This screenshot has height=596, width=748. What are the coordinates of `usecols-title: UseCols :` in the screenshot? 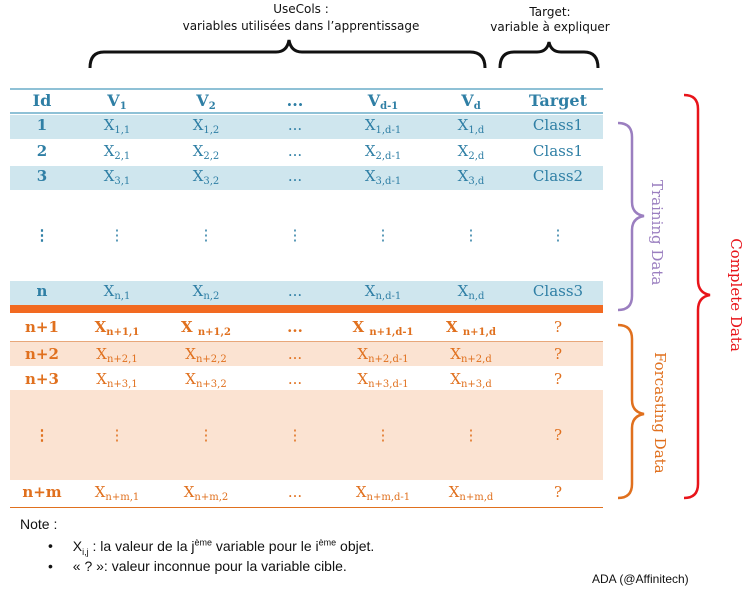 It's located at (301, 9).